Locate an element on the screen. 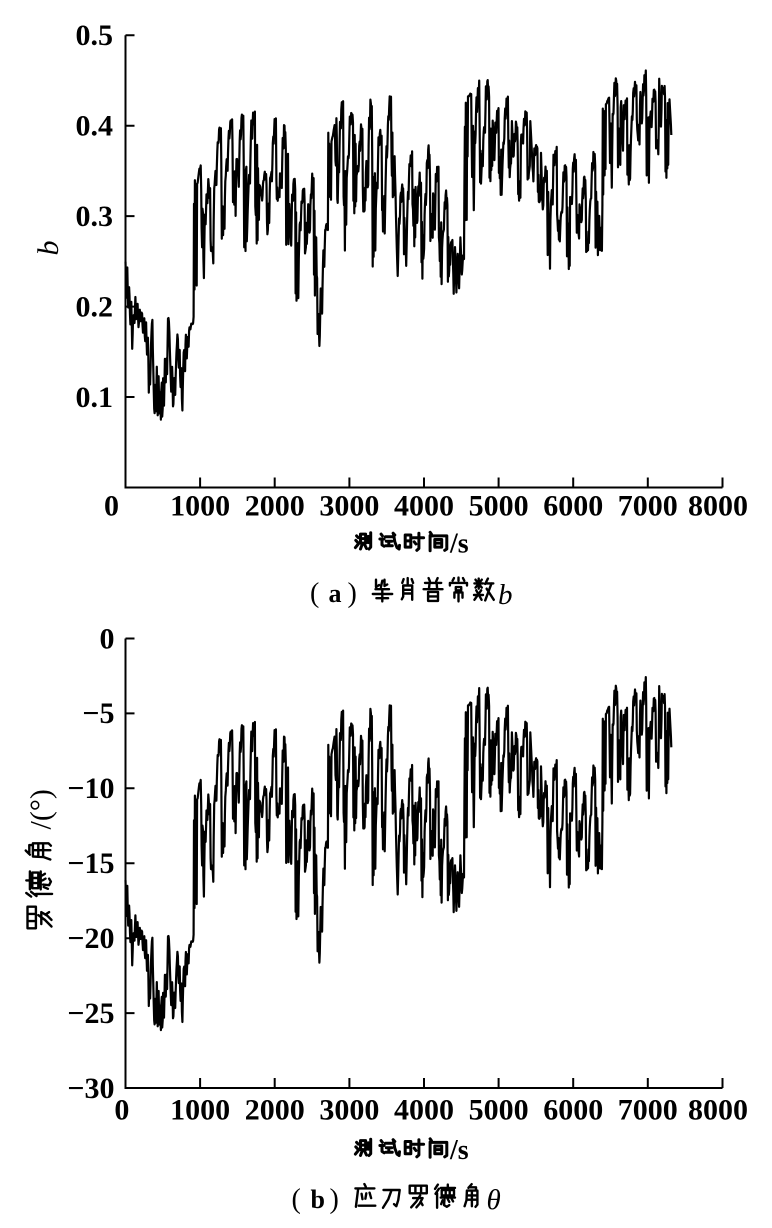  svg-text: −15 is located at coordinates (90, 863).